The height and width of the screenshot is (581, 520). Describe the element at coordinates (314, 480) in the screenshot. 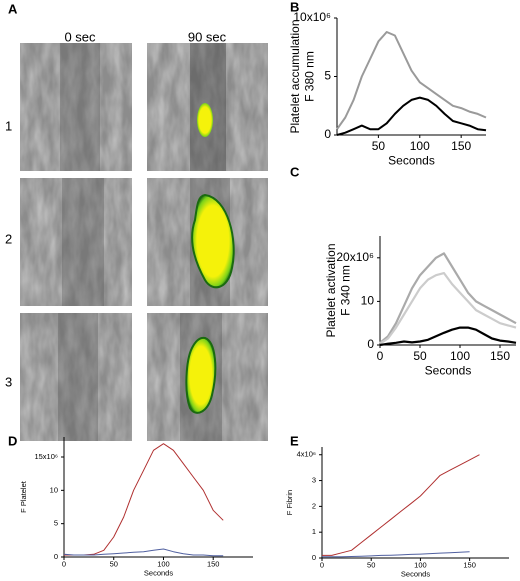

I see `y-tick-label: 3` at that location.